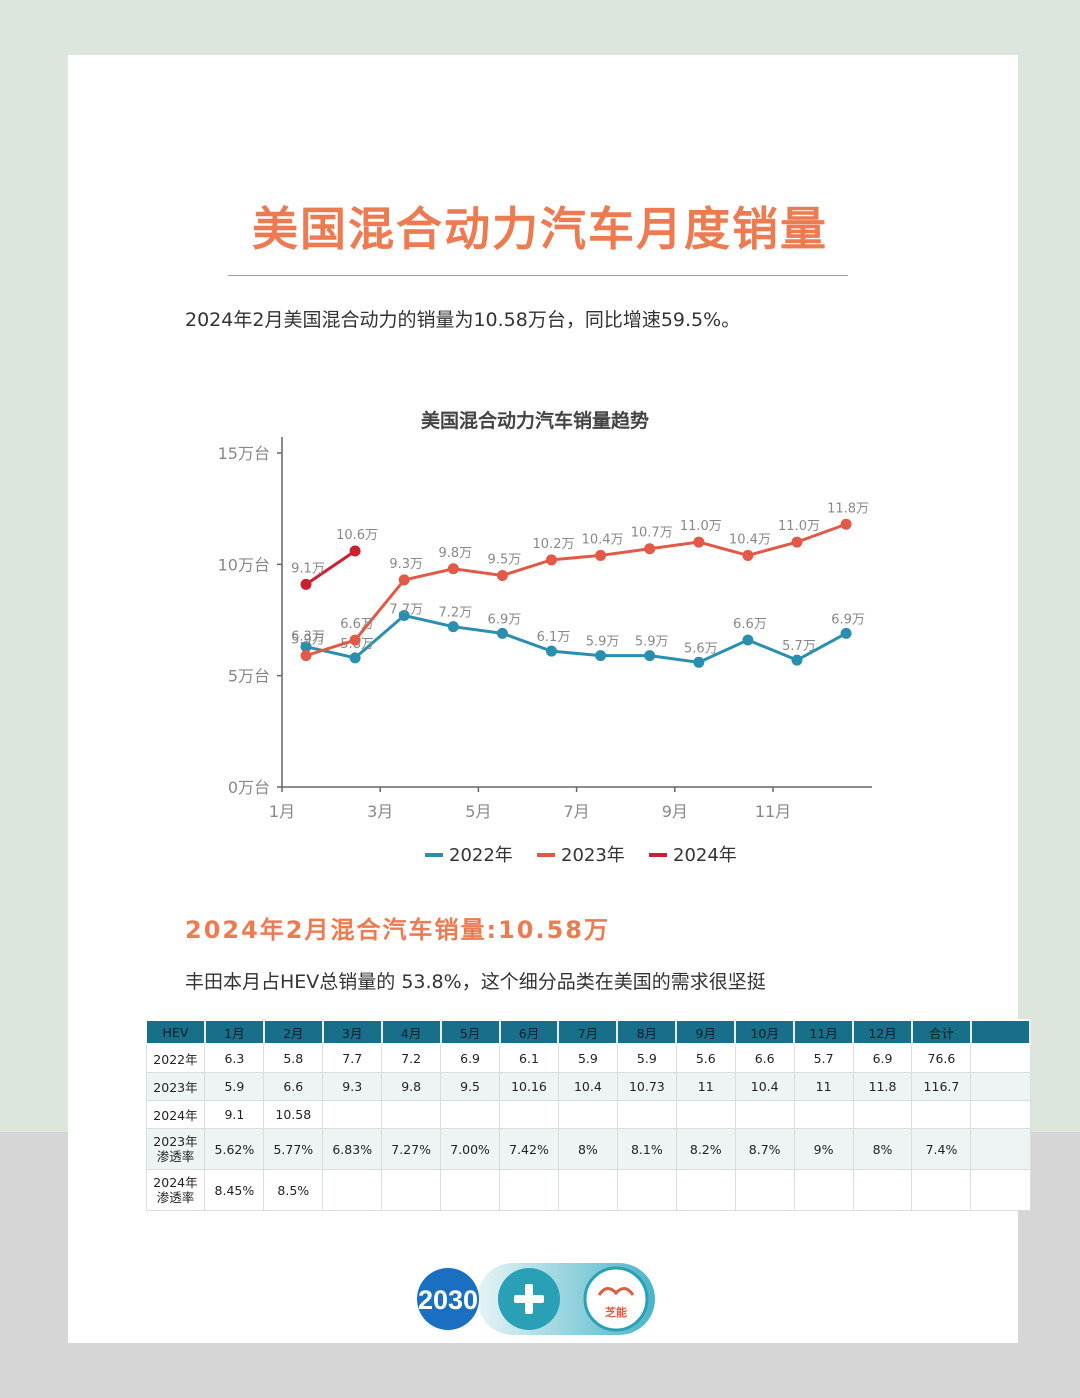 Image resolution: width=1080 pixels, height=1398 pixels. I want to click on table-cell: 8.2%, so click(705, 1149).